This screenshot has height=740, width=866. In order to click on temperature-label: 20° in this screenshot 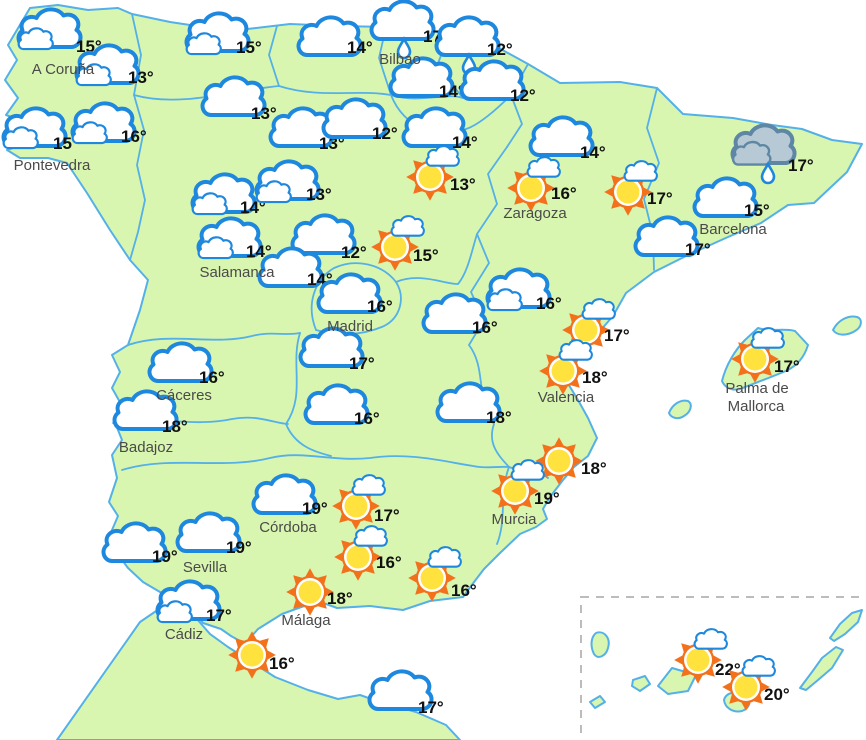, I will do `click(777, 694)`.